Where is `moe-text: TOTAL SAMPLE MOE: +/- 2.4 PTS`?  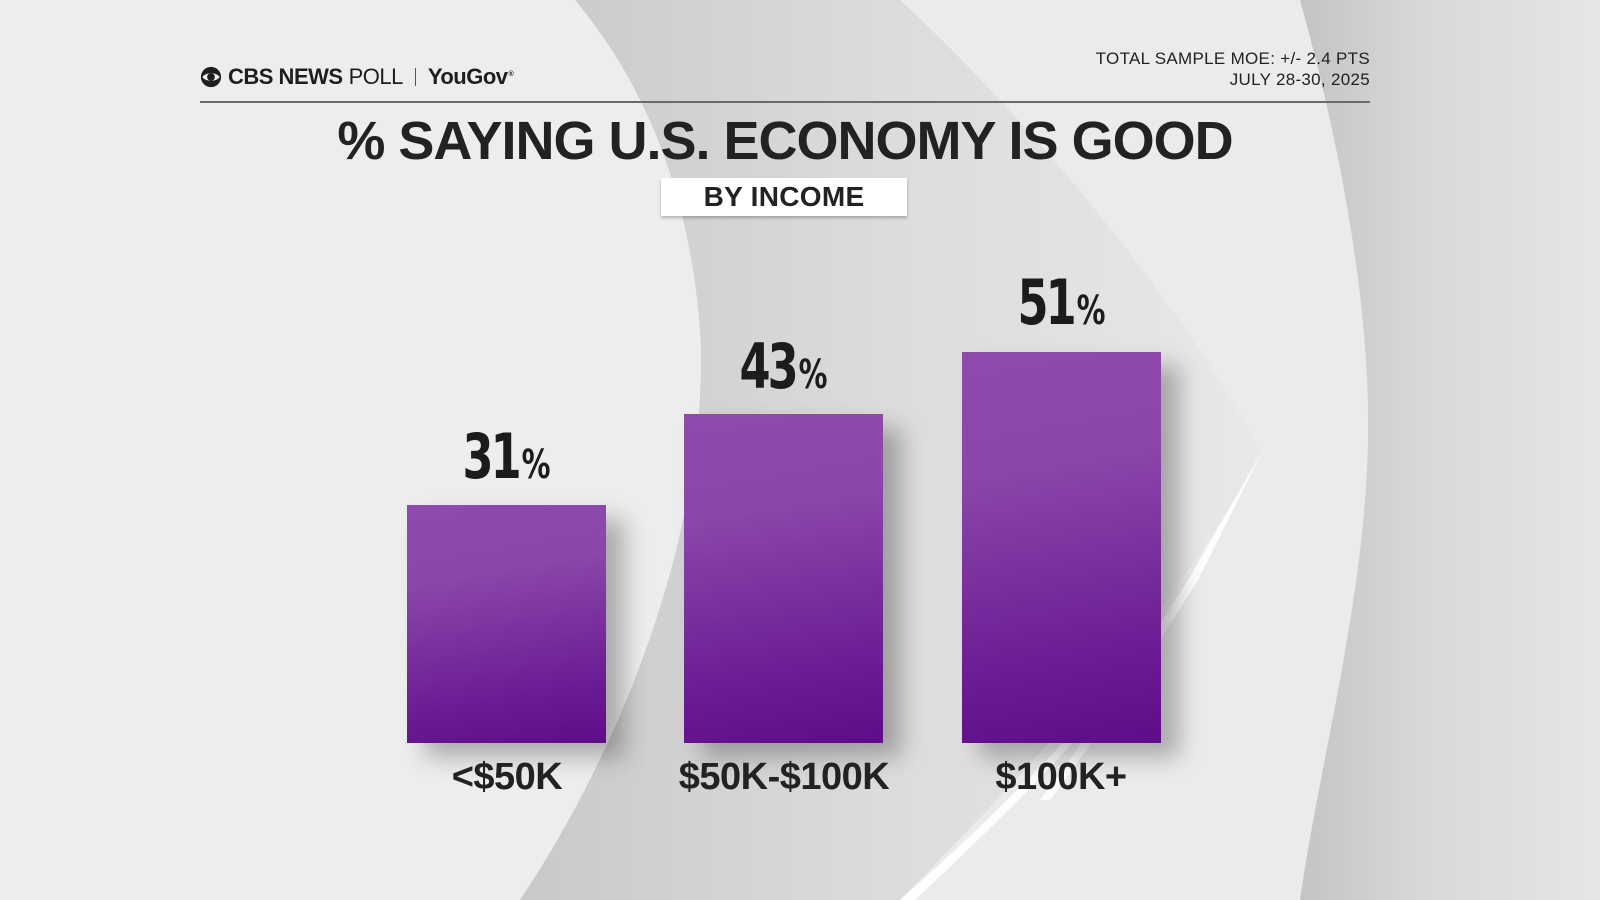 moe-text: TOTAL SAMPLE MOE: +/- 2.4 PTS is located at coordinates (1232, 58).